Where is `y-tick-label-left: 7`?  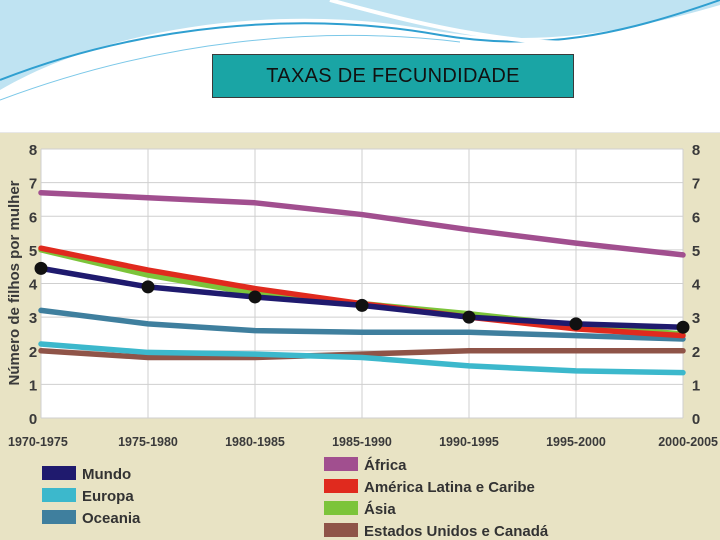
y-tick-label-left: 7 is located at coordinates (33, 184).